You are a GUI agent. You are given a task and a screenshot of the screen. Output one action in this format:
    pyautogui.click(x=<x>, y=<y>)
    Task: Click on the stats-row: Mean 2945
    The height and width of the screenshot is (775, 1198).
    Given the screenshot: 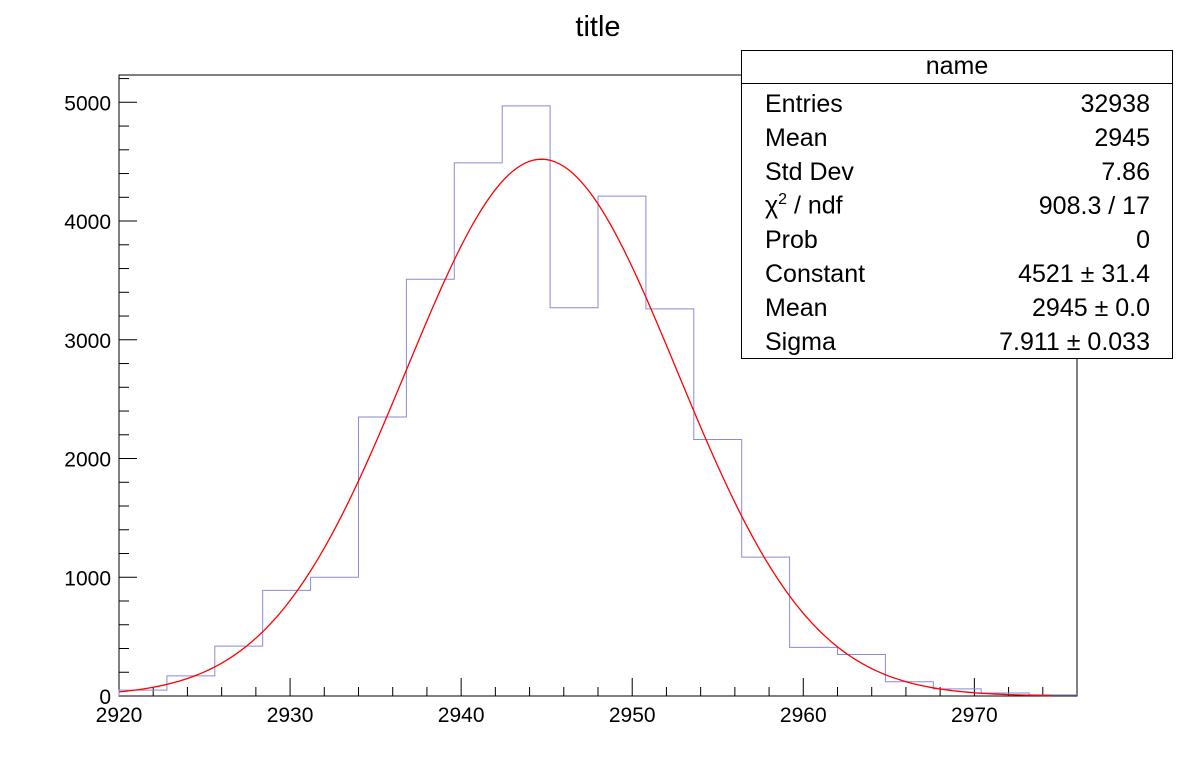 What is the action you would take?
    pyautogui.click(x=957, y=138)
    